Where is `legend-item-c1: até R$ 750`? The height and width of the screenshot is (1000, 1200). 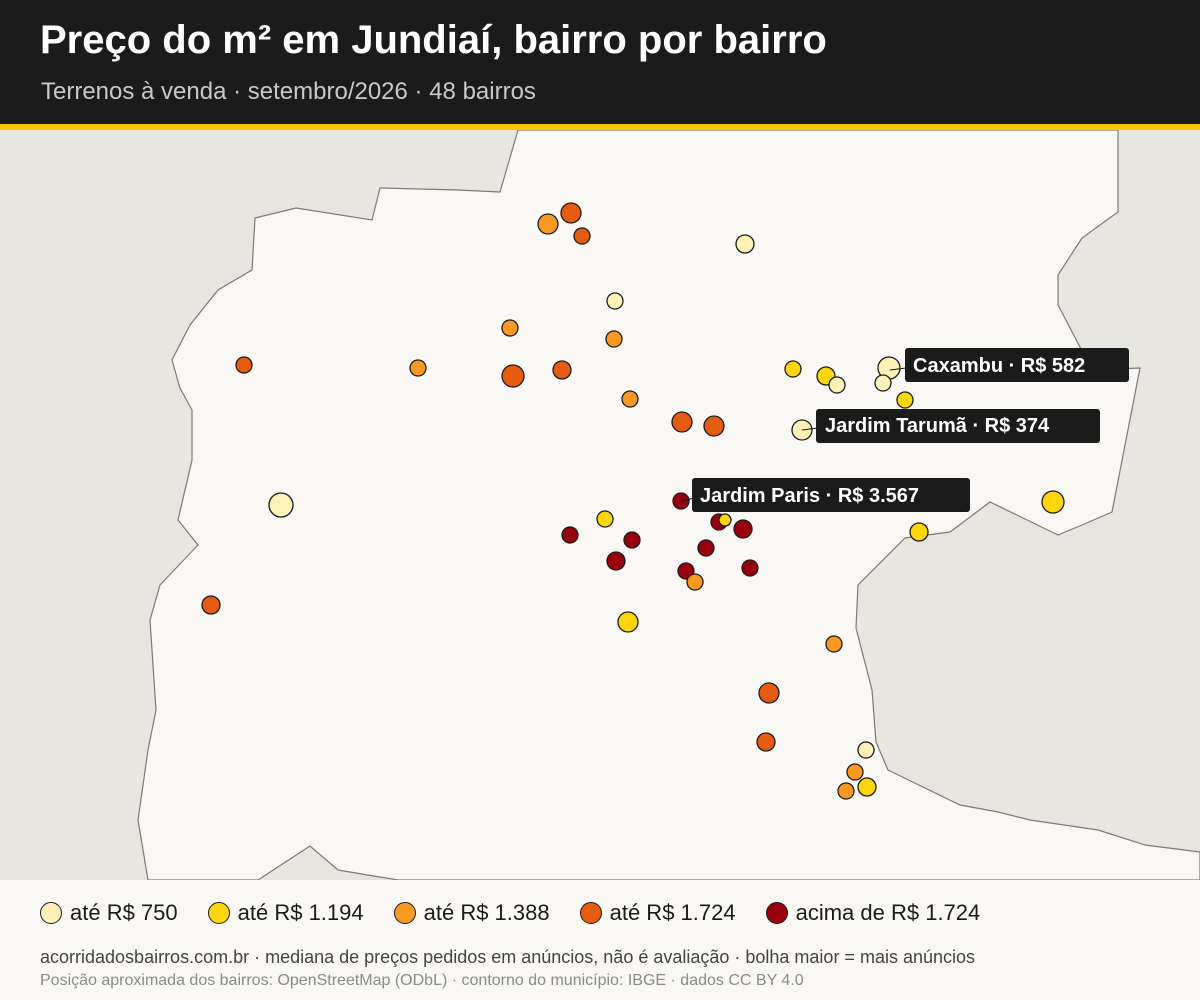
legend-item-c1: até R$ 750 is located at coordinates (109, 913).